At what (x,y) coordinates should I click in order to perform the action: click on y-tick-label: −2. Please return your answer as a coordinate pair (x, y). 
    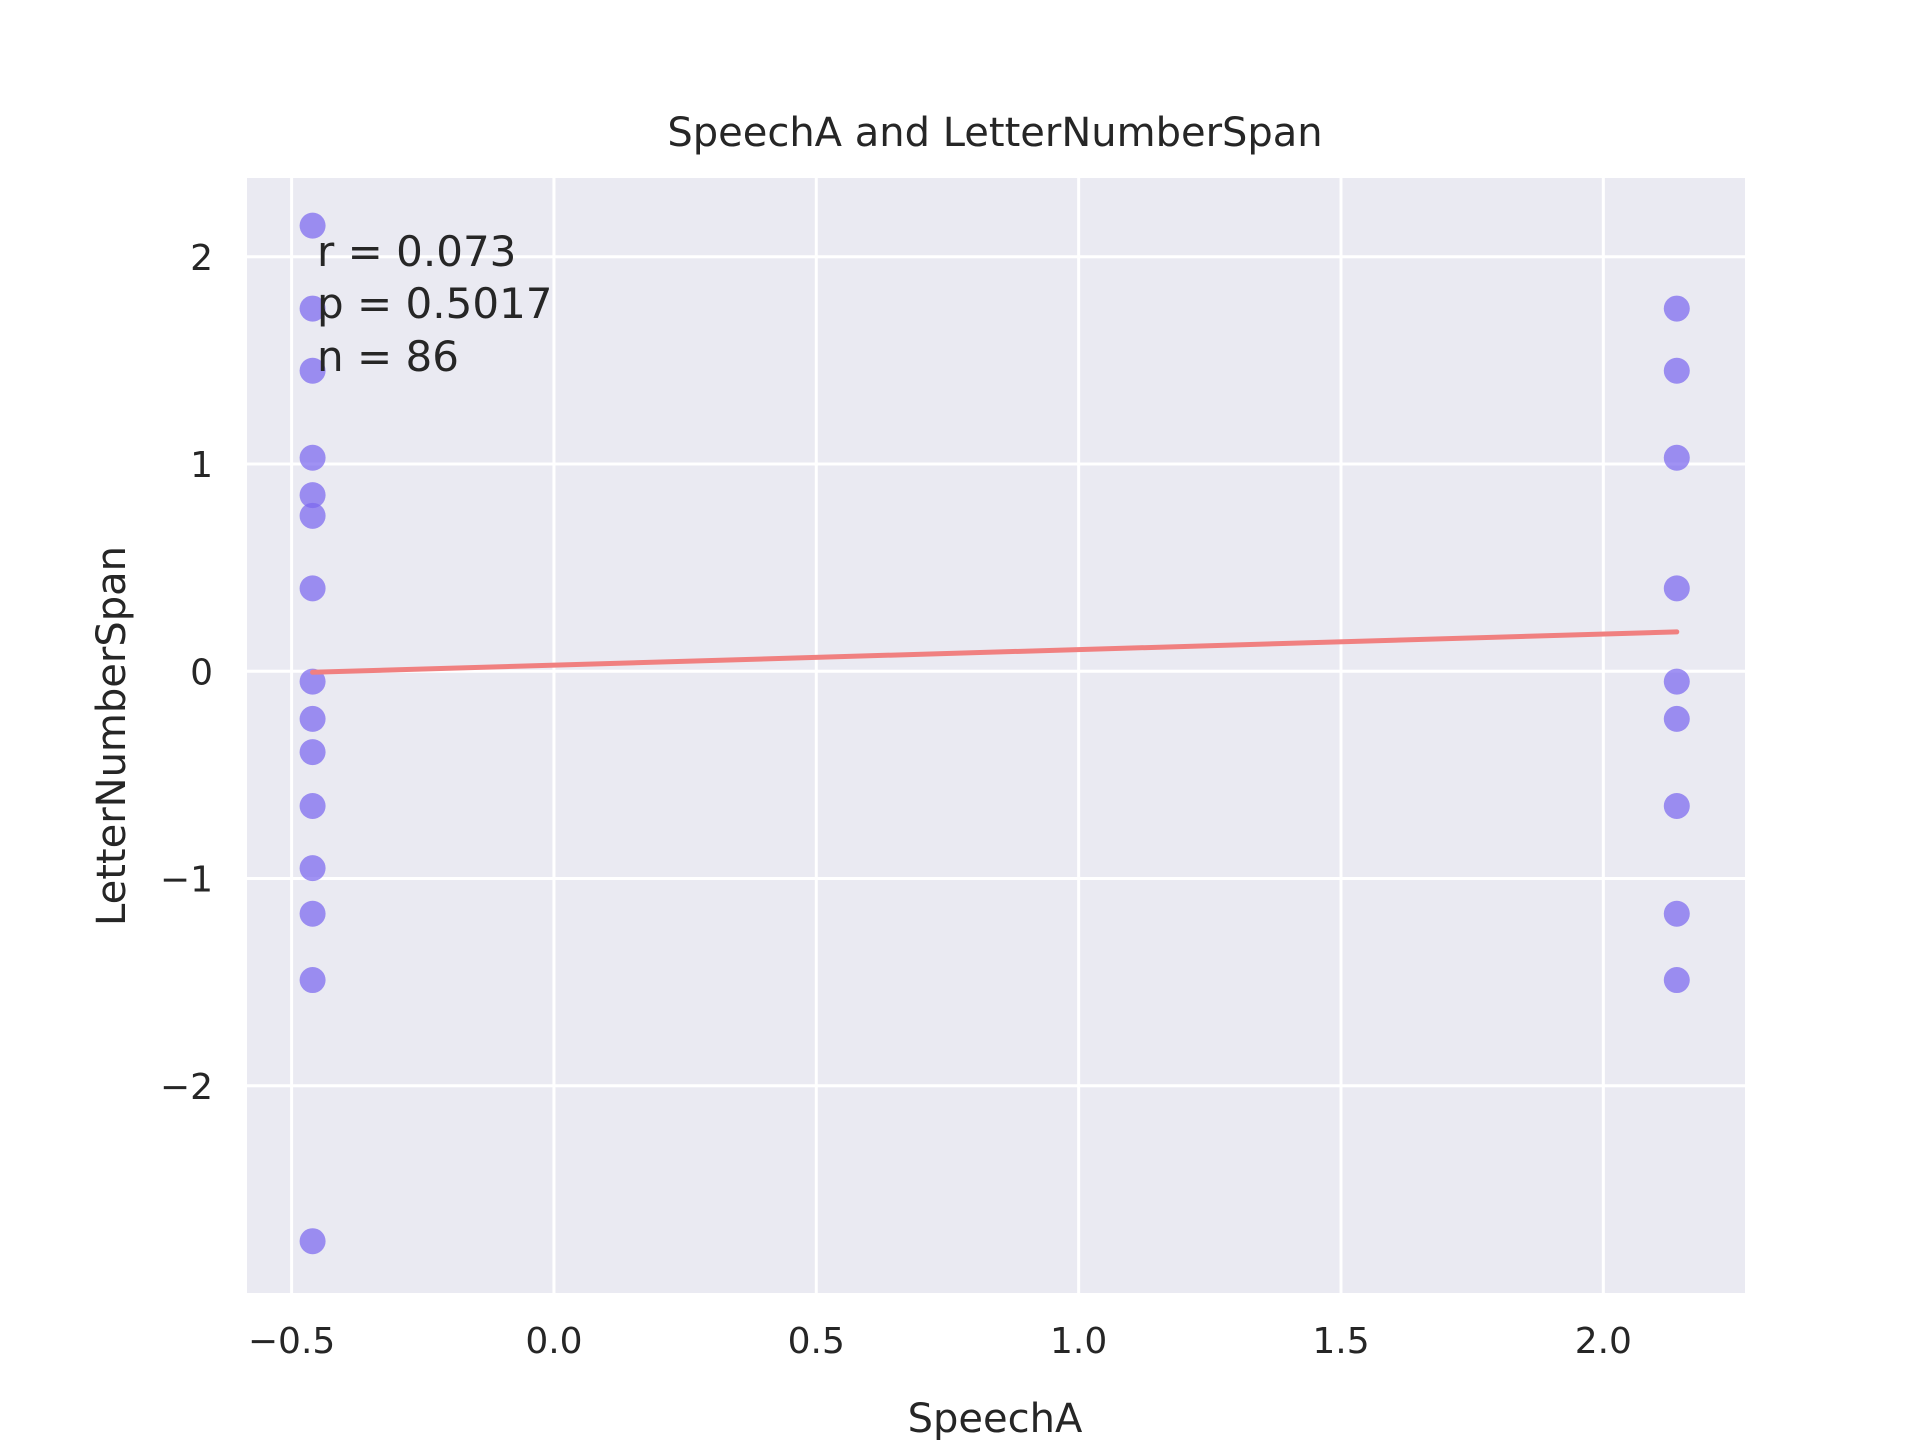
    Looking at the image, I should click on (186, 1087).